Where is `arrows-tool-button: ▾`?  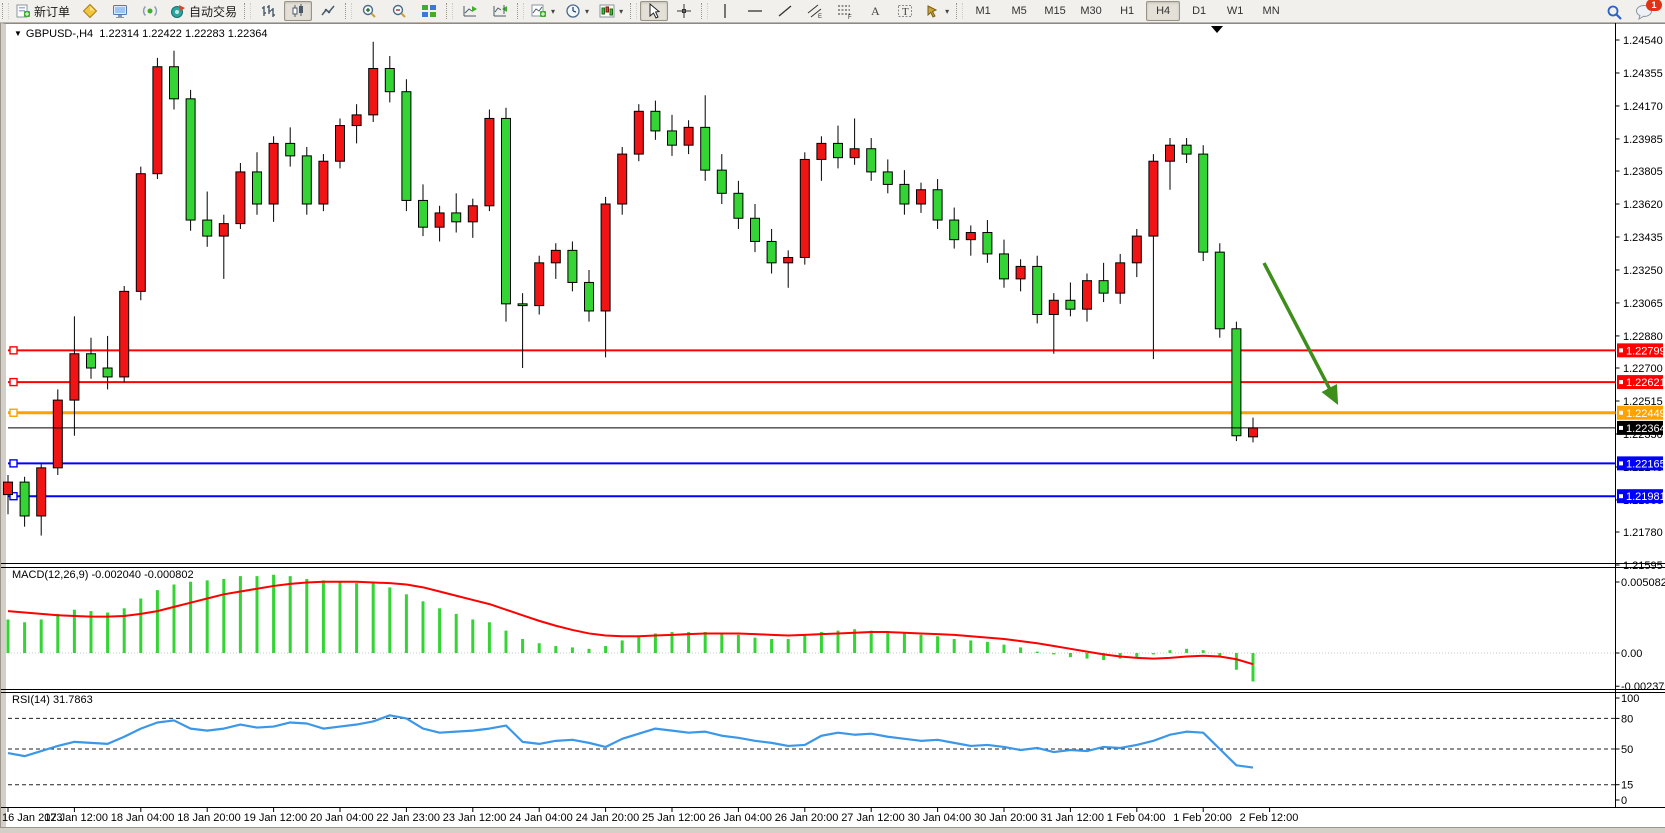 arrows-tool-button: ▾ is located at coordinates (937, 11).